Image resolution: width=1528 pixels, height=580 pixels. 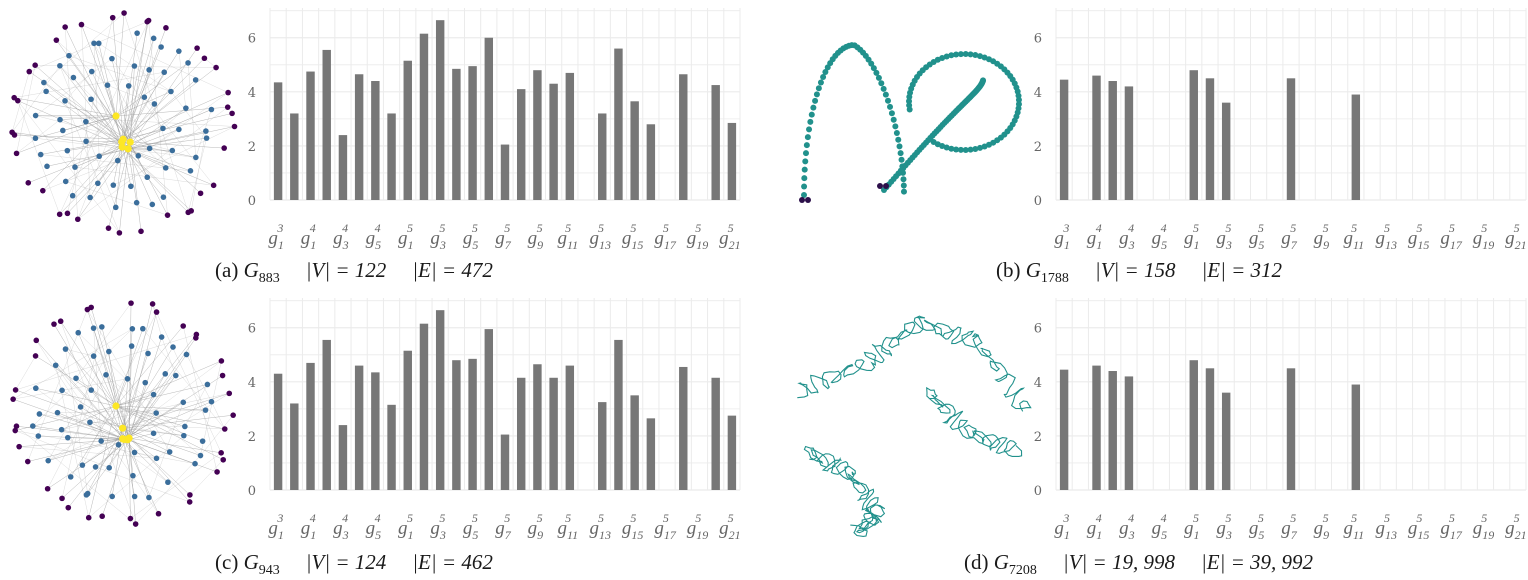 I want to click on x-tick-label: g13, so click(x=276, y=526).